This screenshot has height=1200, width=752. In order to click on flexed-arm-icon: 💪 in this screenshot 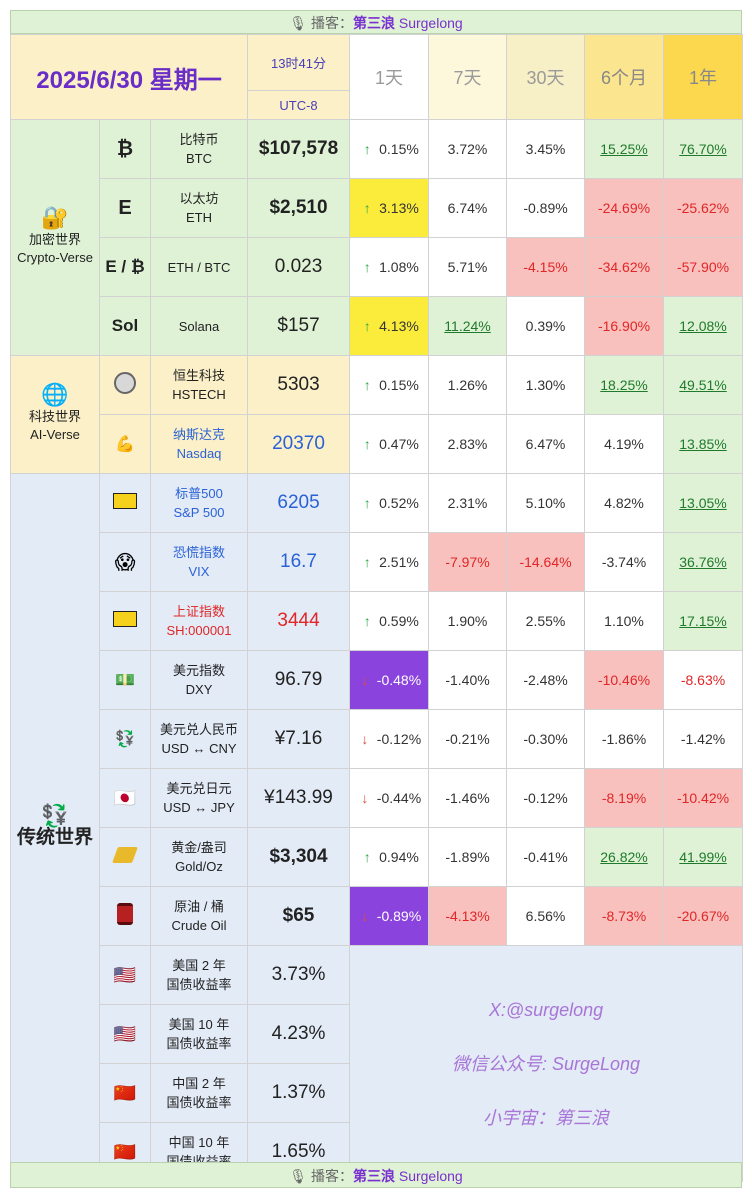, I will do `click(125, 444)`.